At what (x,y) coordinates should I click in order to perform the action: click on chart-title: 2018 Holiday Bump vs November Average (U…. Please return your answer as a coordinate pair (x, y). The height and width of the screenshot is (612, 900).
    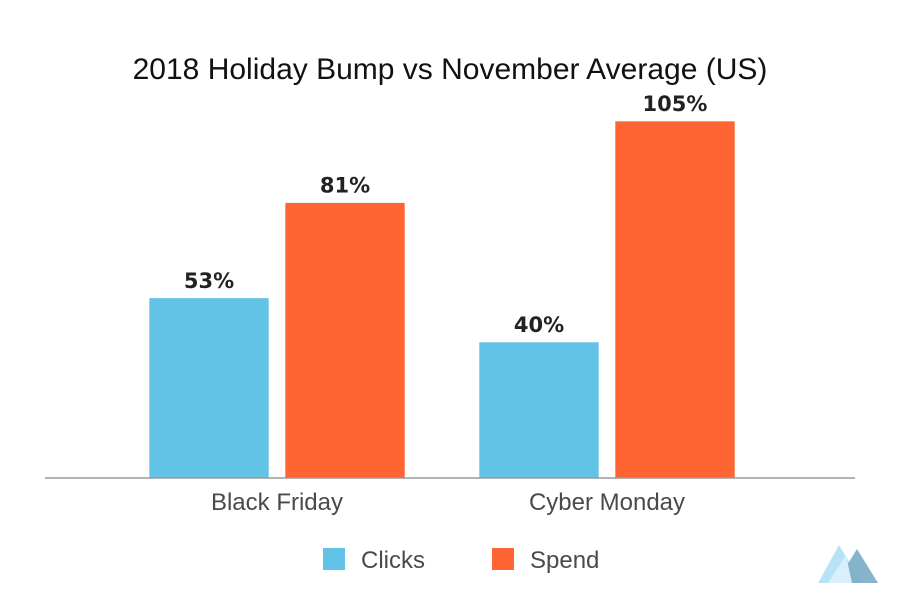
    Looking at the image, I should click on (450, 69).